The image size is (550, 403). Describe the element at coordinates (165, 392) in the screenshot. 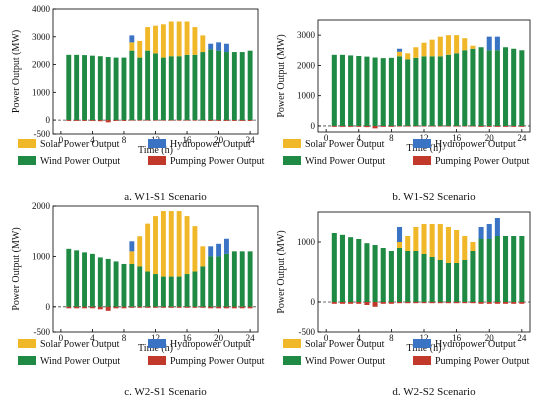

I see `panel-caption: c. W2-S1 Scenario` at that location.